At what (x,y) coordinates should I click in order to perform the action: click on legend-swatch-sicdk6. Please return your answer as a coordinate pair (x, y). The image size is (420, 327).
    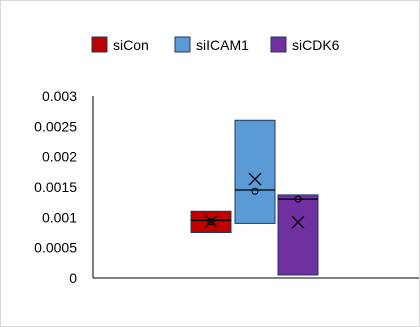
    Looking at the image, I should click on (278, 44).